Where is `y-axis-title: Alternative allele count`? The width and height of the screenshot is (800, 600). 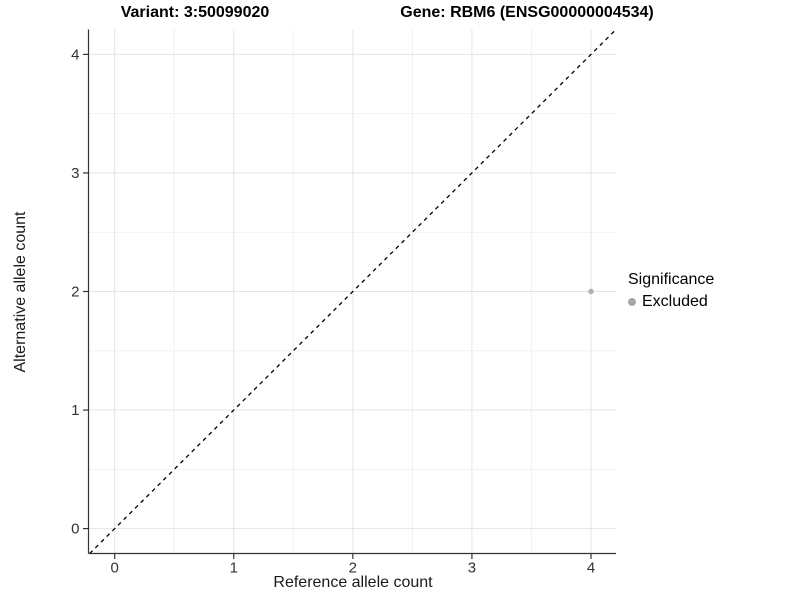 y-axis-title: Alternative allele count is located at coordinates (20, 292).